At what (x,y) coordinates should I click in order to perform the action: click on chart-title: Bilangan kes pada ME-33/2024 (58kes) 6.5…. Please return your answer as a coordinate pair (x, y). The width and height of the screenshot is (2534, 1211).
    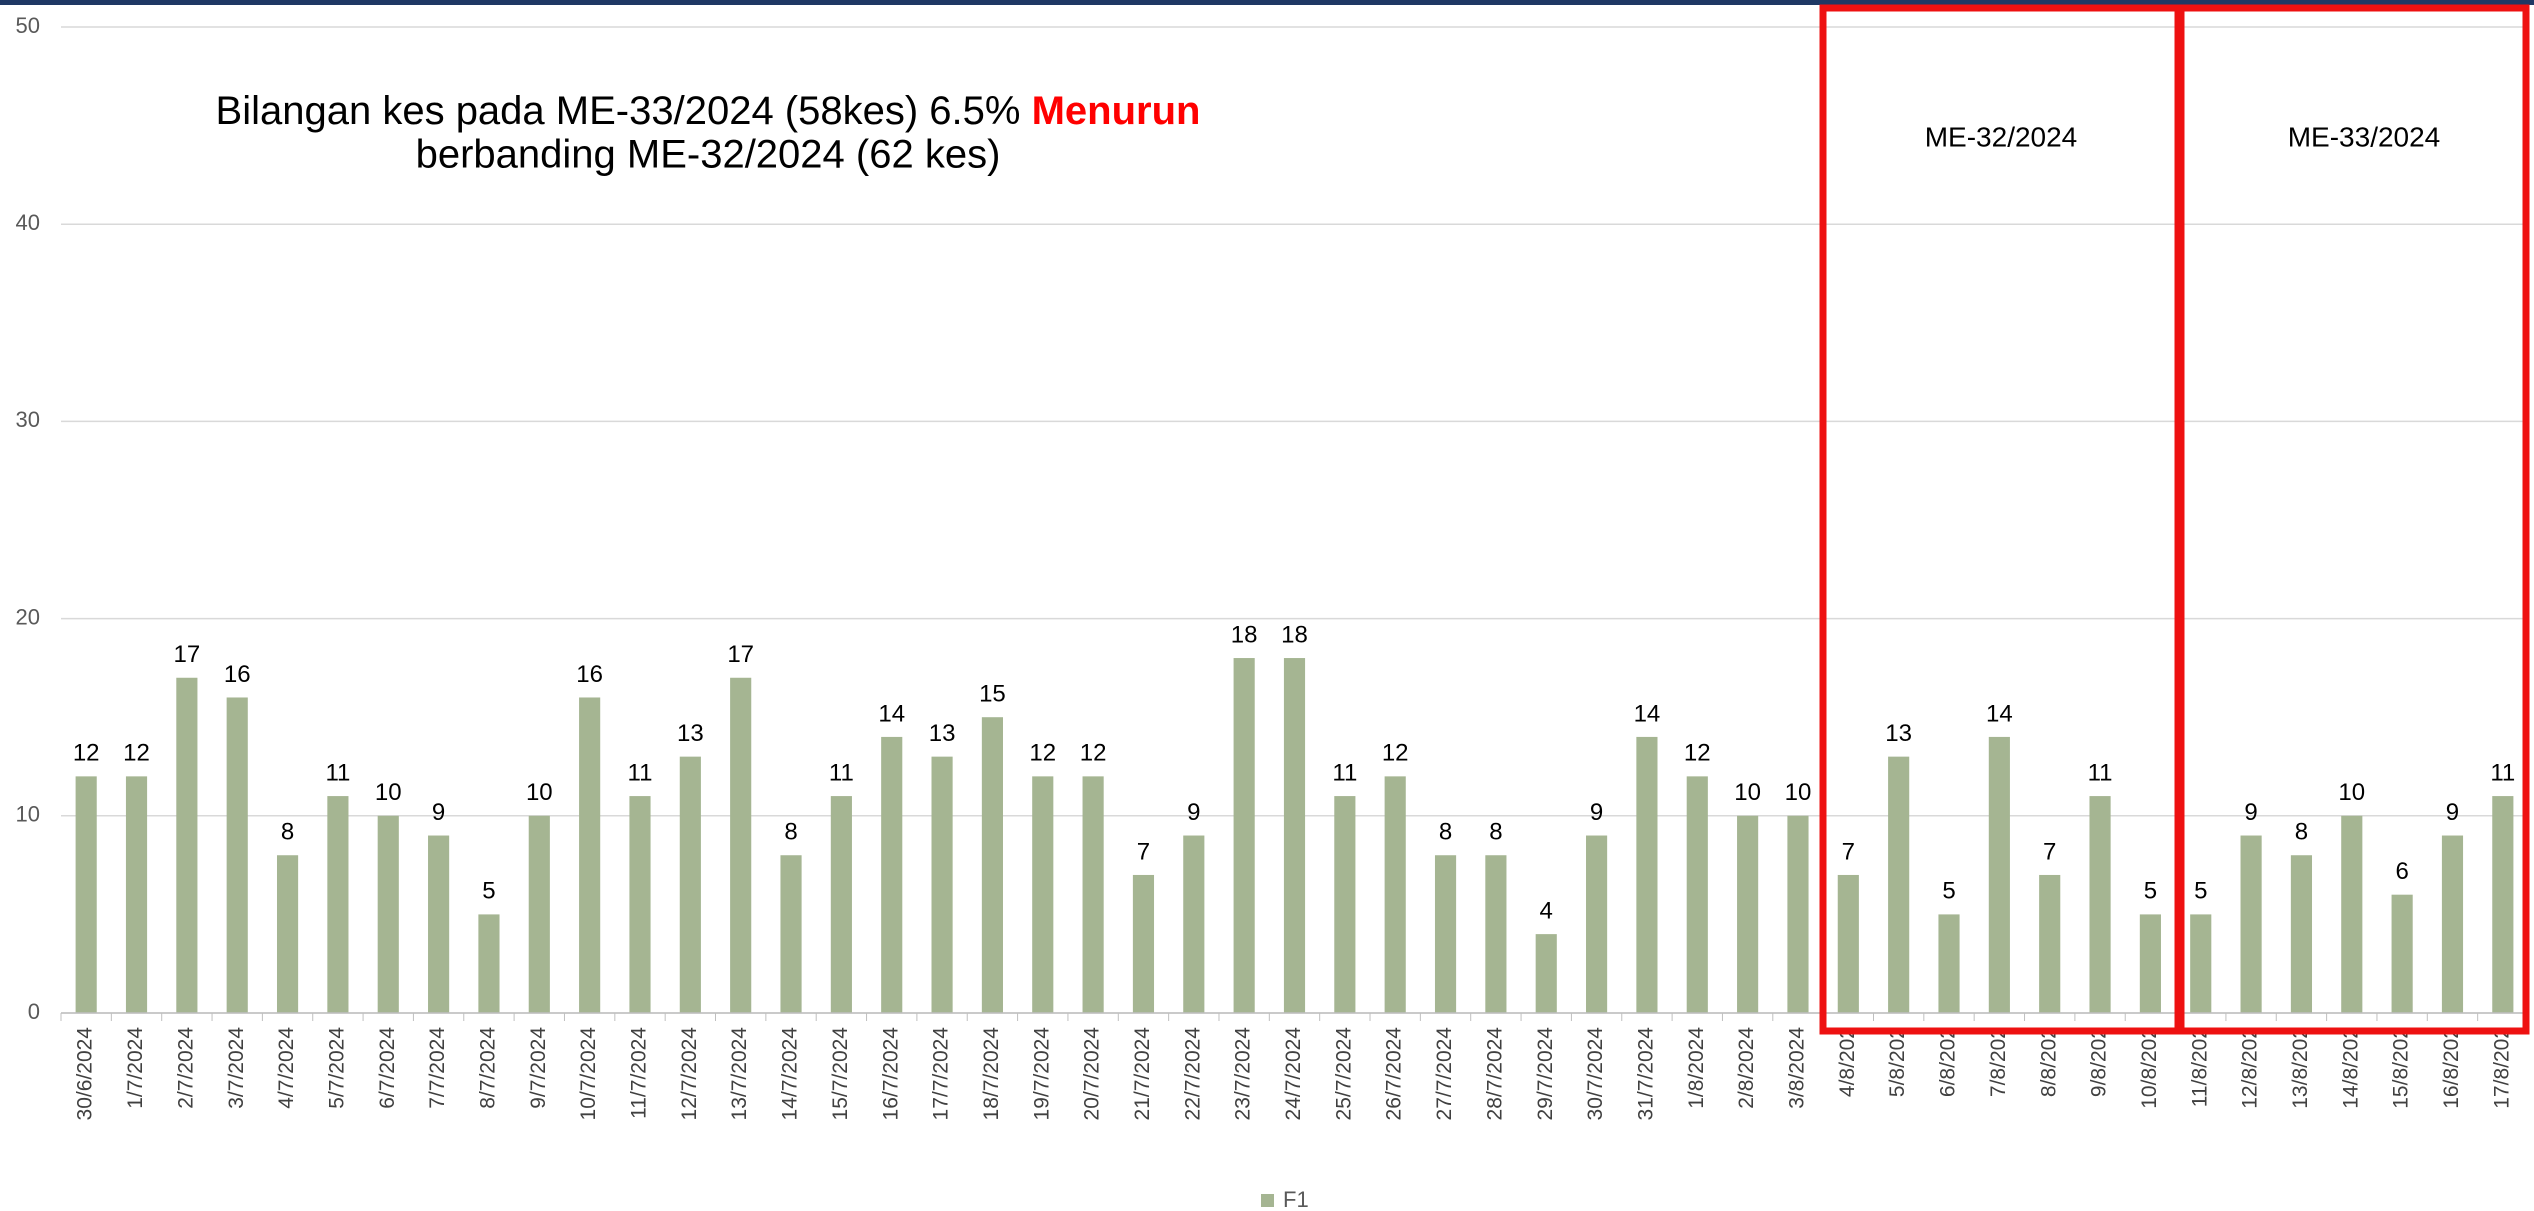
    Looking at the image, I should click on (708, 111).